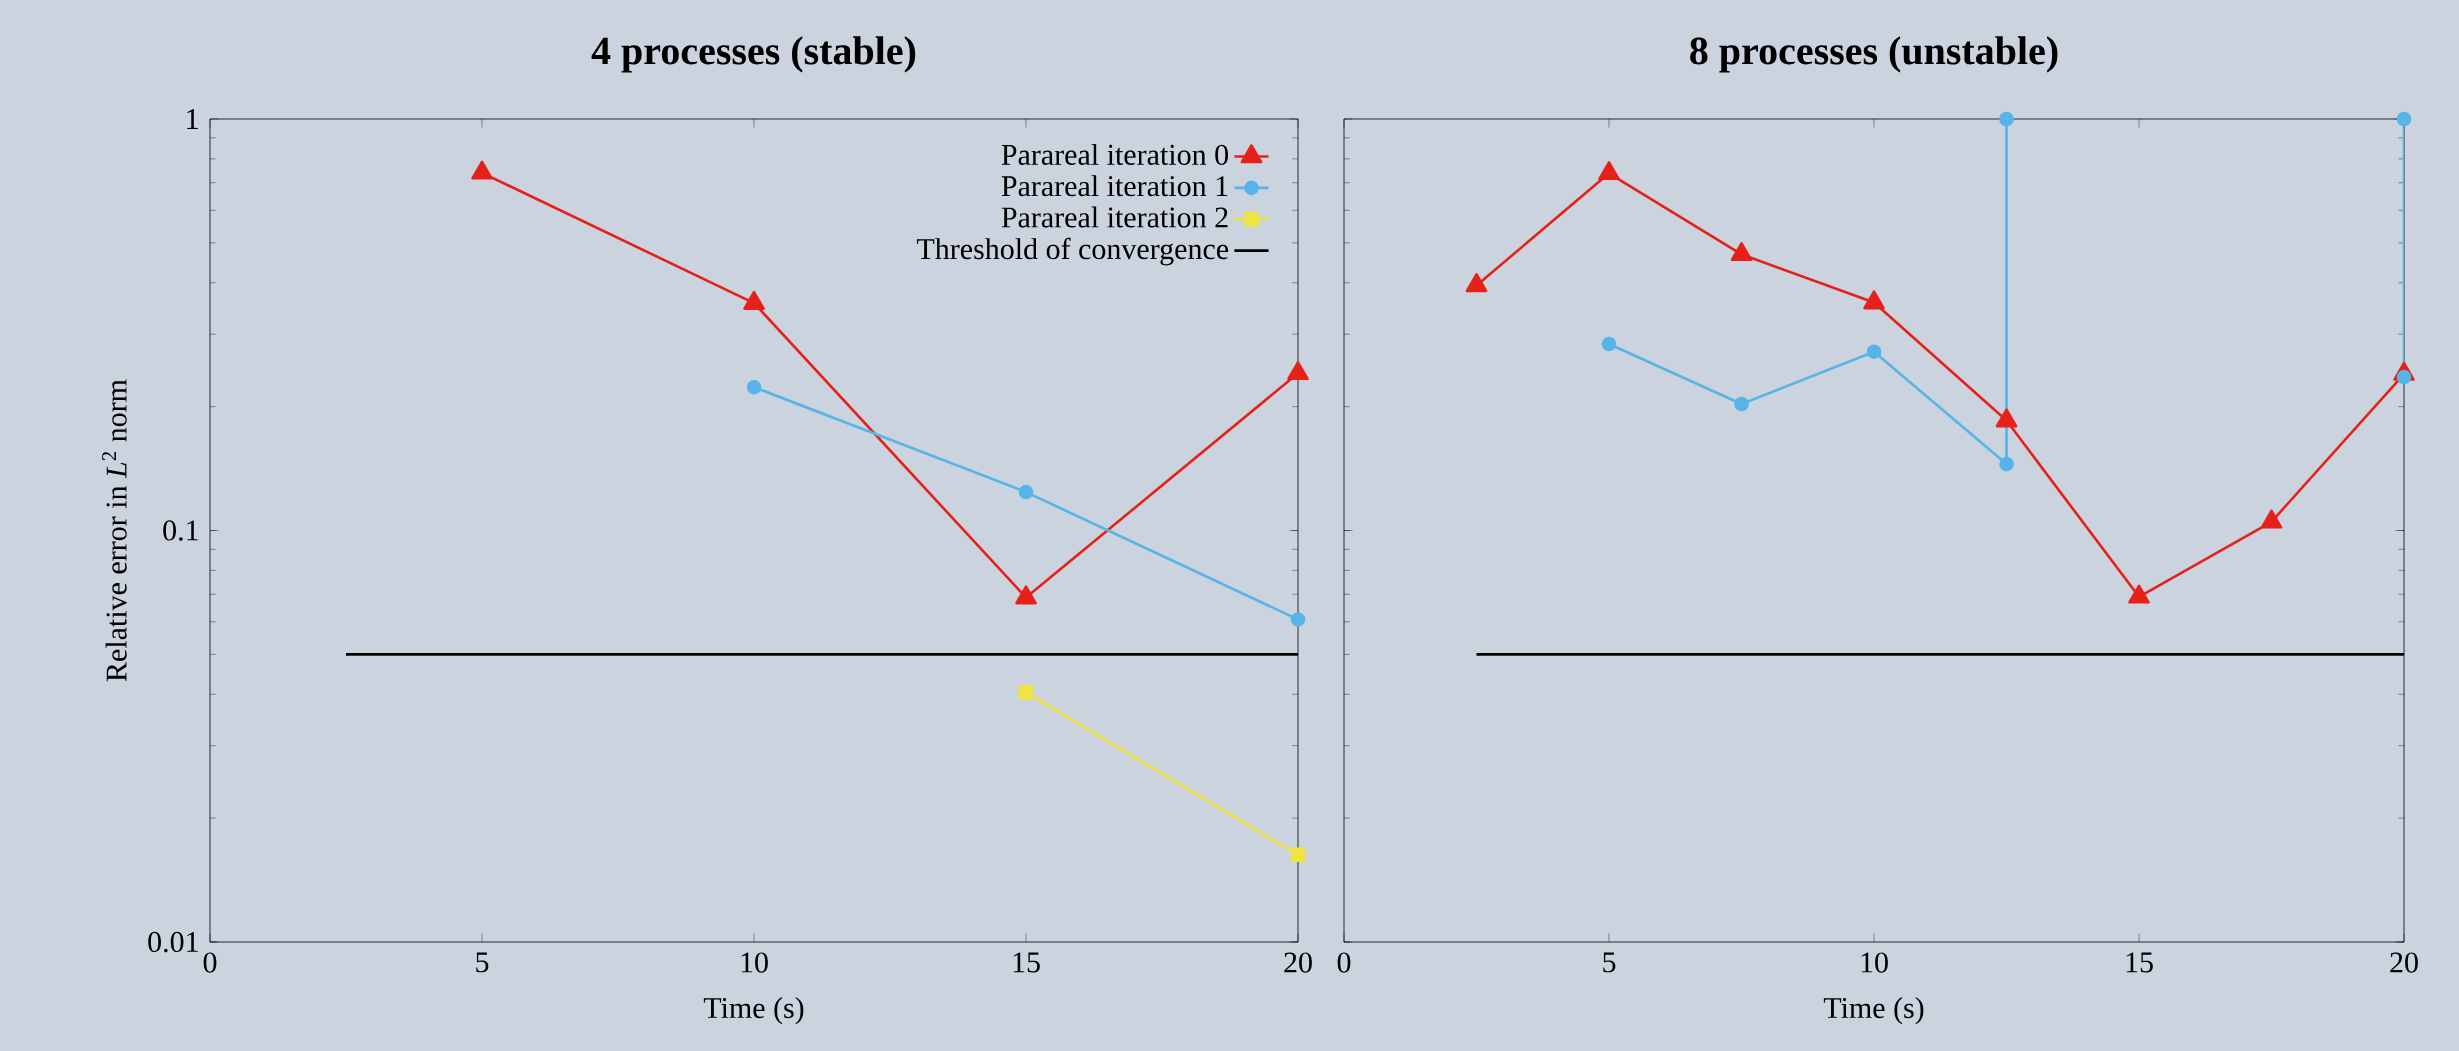 The image size is (2459, 1051). I want to click on legend-label: Parareal iteration 2, so click(1114, 217).